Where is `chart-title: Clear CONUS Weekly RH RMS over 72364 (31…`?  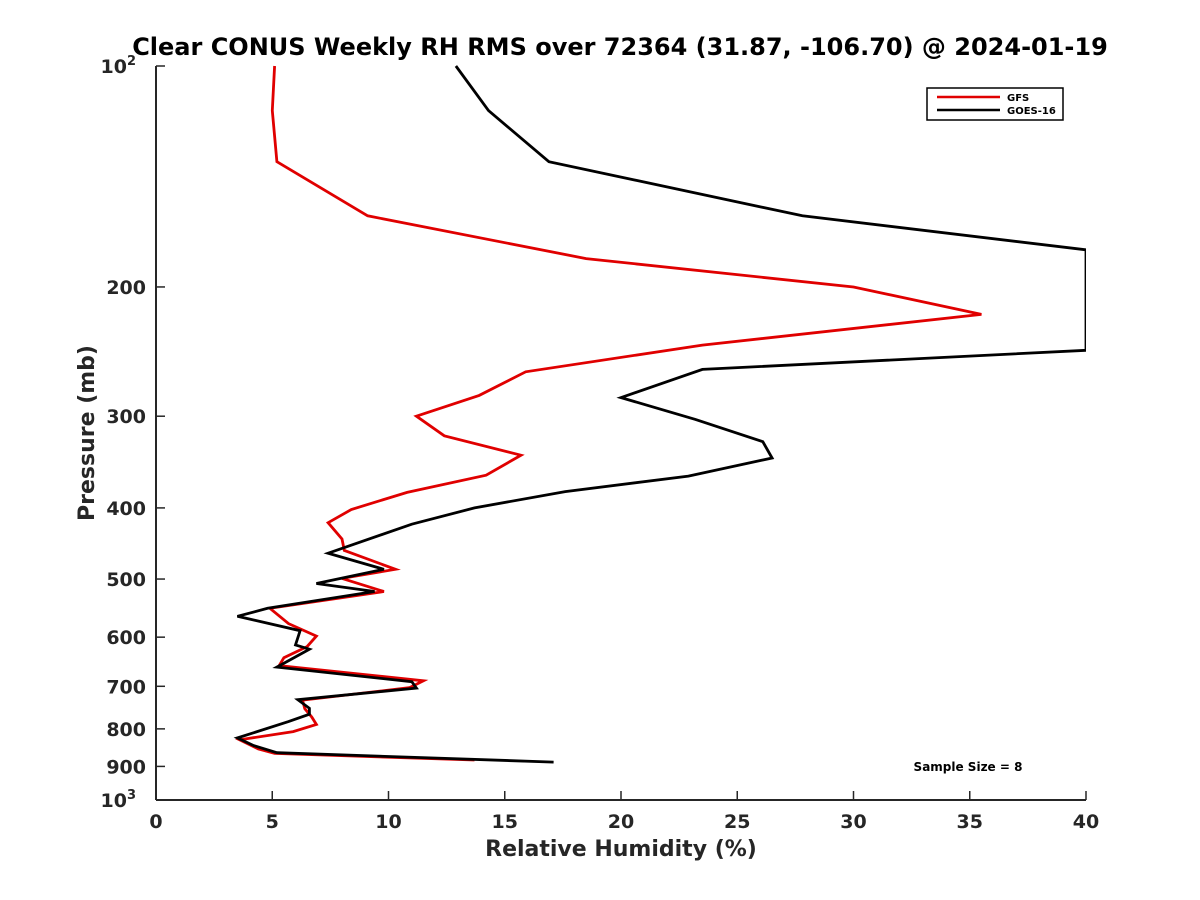
chart-title: Clear CONUS Weekly RH RMS over 72364 (31… is located at coordinates (620, 47).